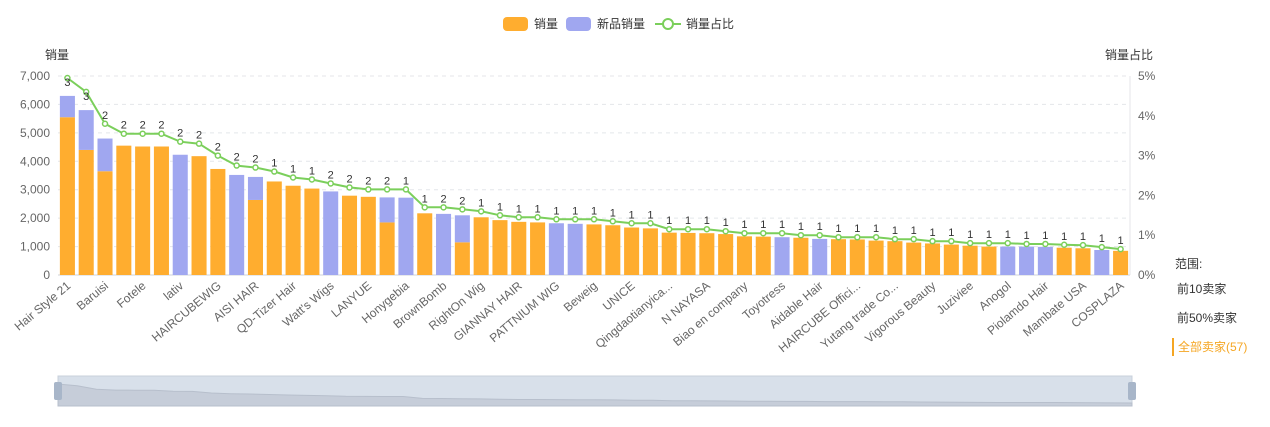 The image size is (1270, 427). I want to click on scope-option-all: 全部卖家(57), so click(1219, 347).